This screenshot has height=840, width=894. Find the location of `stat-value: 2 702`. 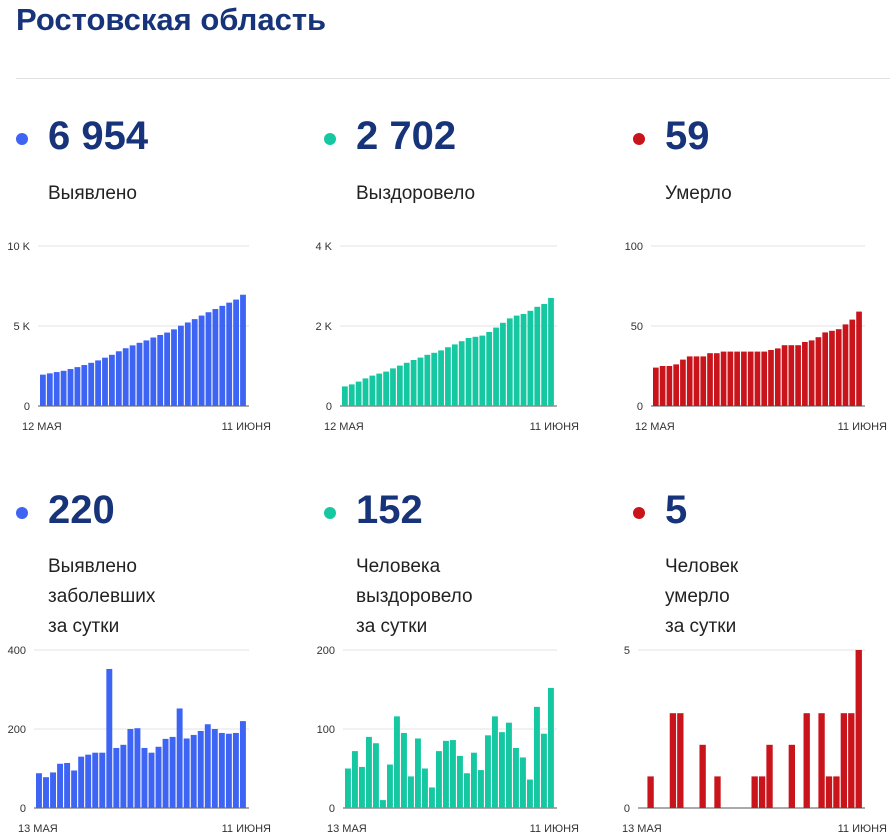

stat-value: 2 702 is located at coordinates (406, 136).